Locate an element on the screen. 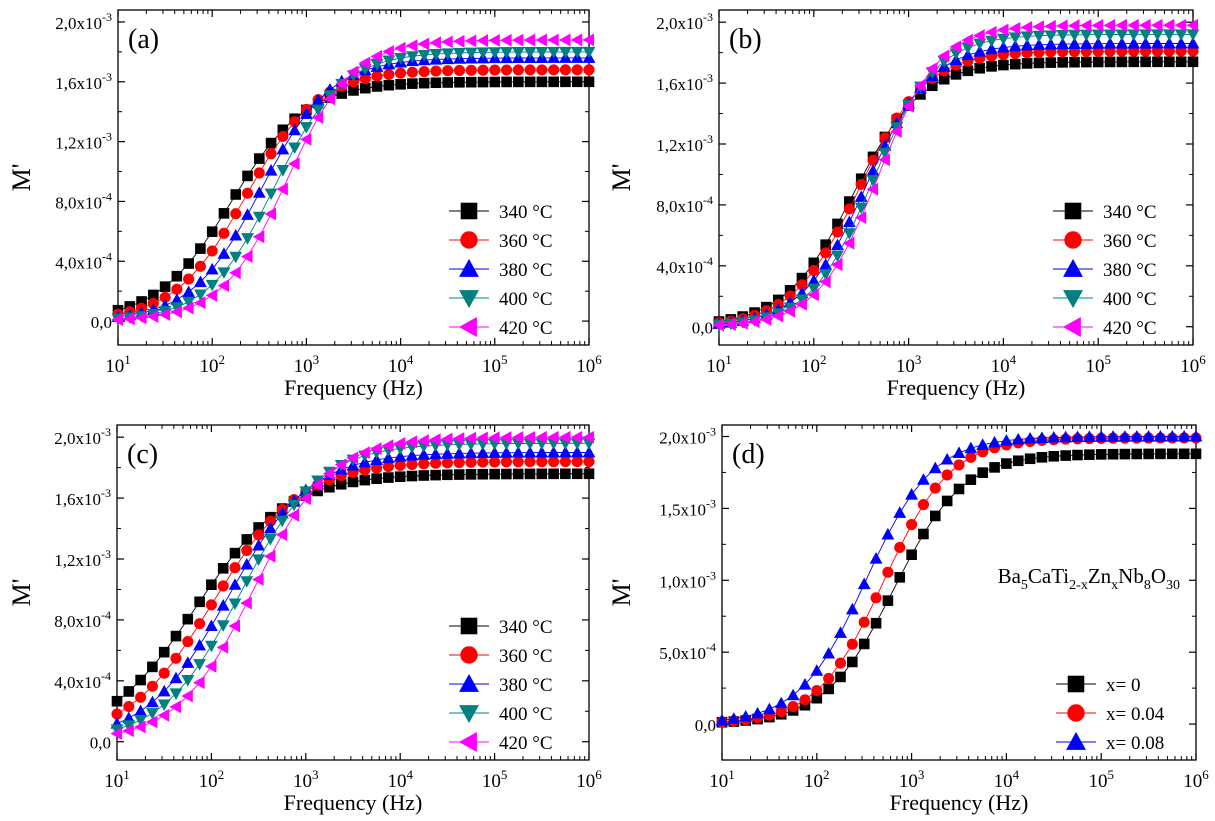 The height and width of the screenshot is (821, 1215). legend: x= 0 x= 0.04 x= 0.08 is located at coordinates (1110, 714).